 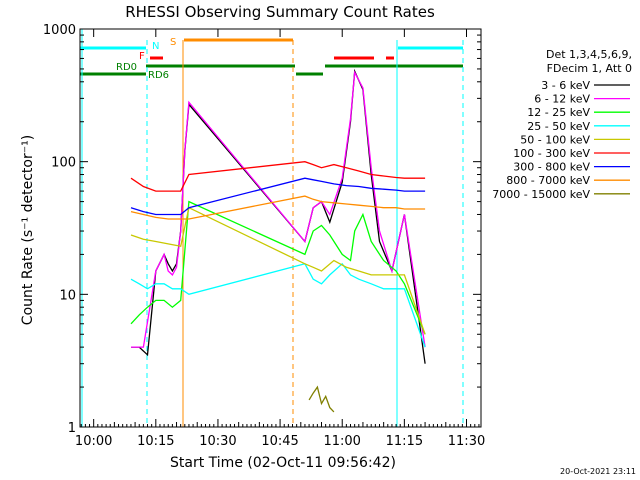 What do you see at coordinates (558, 112) in the screenshot?
I see `legend-label-2: 12 - 25 keV` at bounding box center [558, 112].